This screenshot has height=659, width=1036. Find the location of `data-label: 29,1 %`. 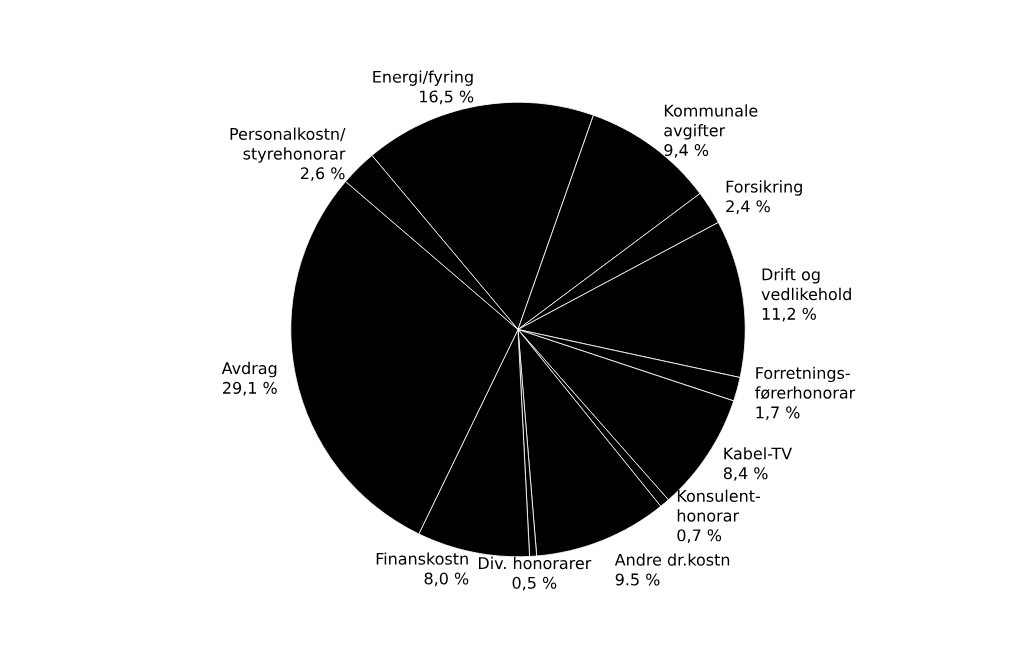

data-label: 29,1 % is located at coordinates (250, 388).